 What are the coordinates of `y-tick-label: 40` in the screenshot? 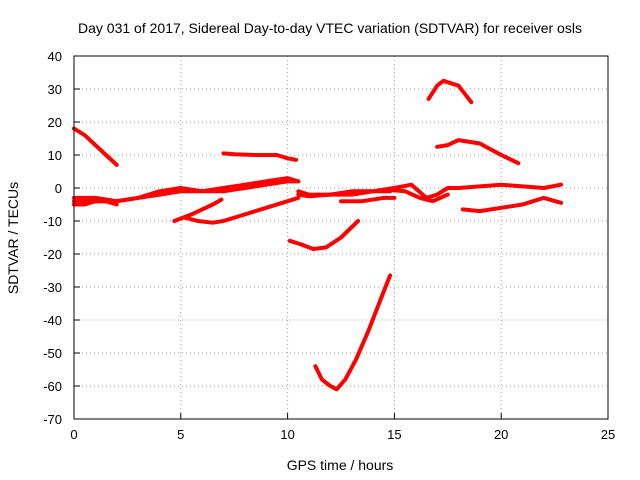 It's located at (55, 56).